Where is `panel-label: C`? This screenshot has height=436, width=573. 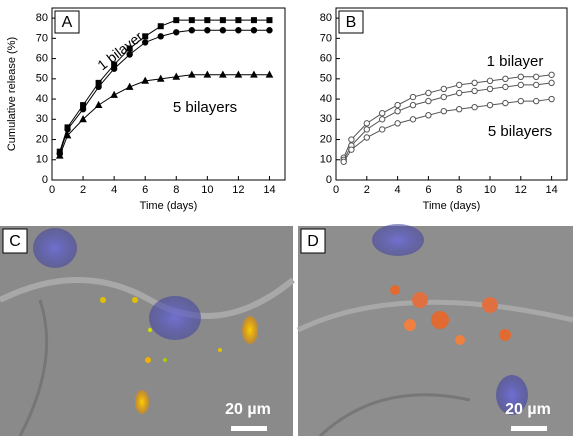
panel-label: C is located at coordinates (15, 241).